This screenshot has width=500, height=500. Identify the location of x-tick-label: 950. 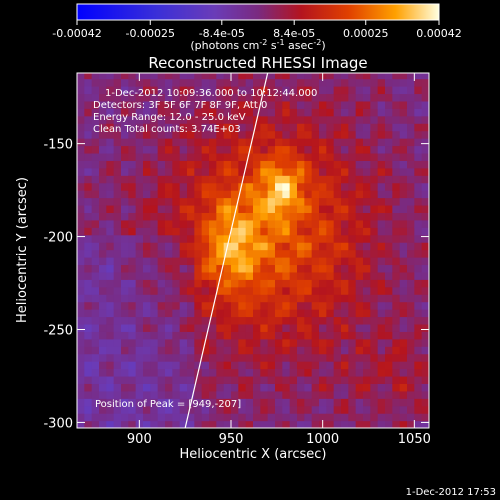
(231, 439).